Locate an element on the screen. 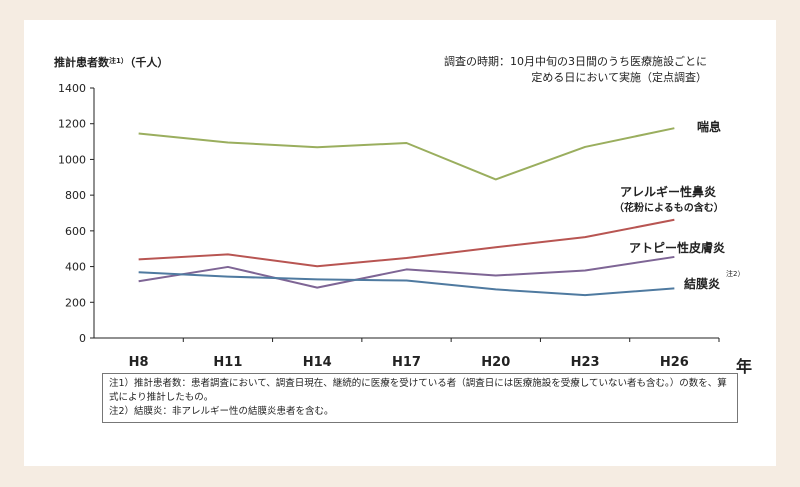 The image size is (800, 487). y-tick-label: 0 is located at coordinates (82, 338).